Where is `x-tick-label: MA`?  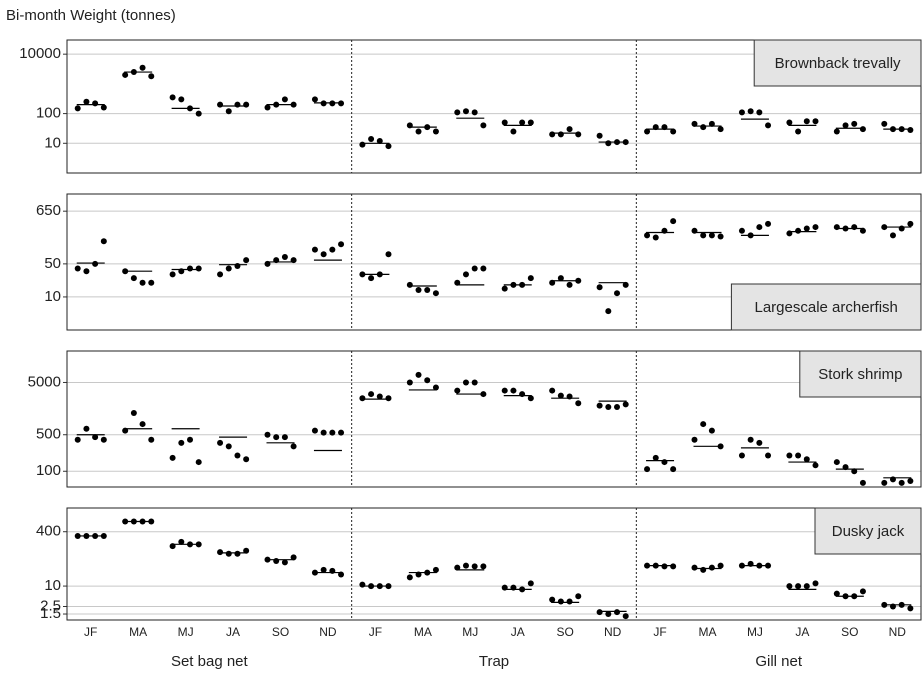 x-tick-label: MA is located at coordinates (138, 632).